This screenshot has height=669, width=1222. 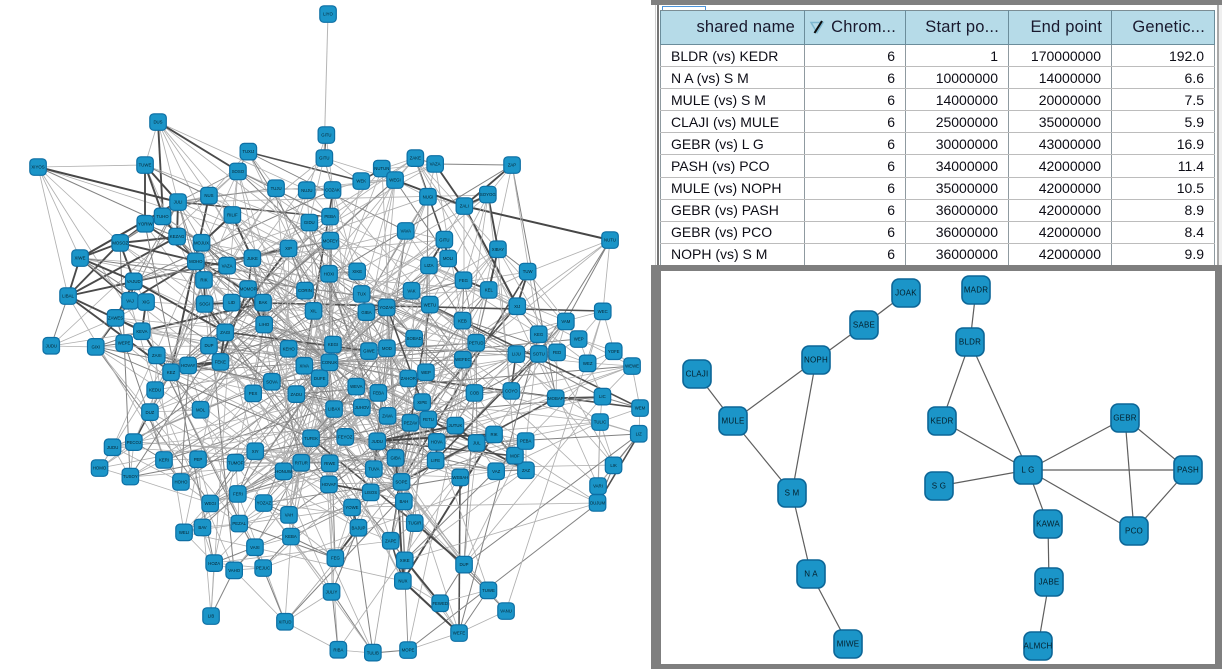 What do you see at coordinates (496, 471) in the screenshot?
I see `svg-text: VAZ` at bounding box center [496, 471].